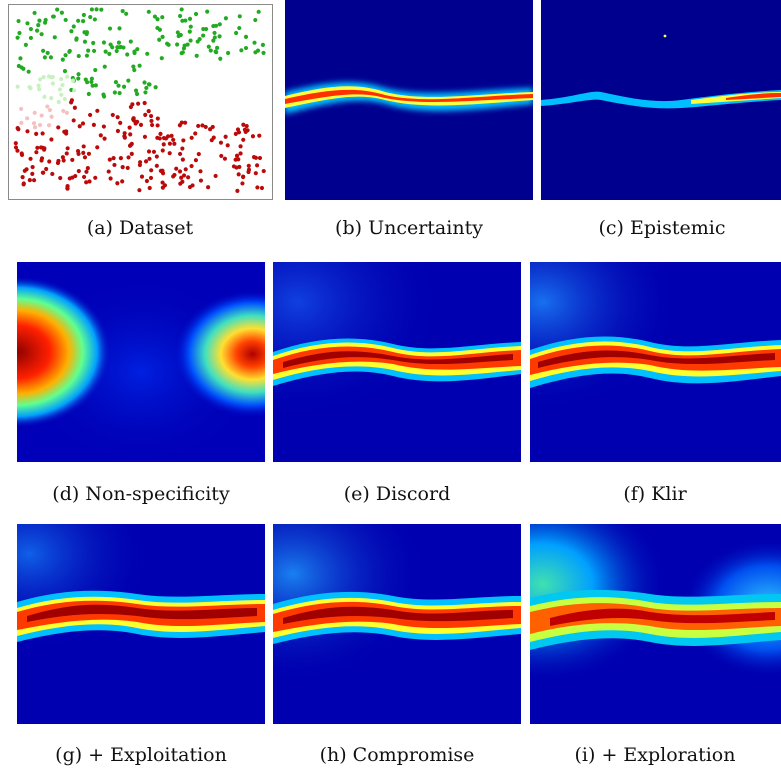 The width and height of the screenshot is (781, 771). I want to click on caption-discord: (e) Discord, so click(397, 494).